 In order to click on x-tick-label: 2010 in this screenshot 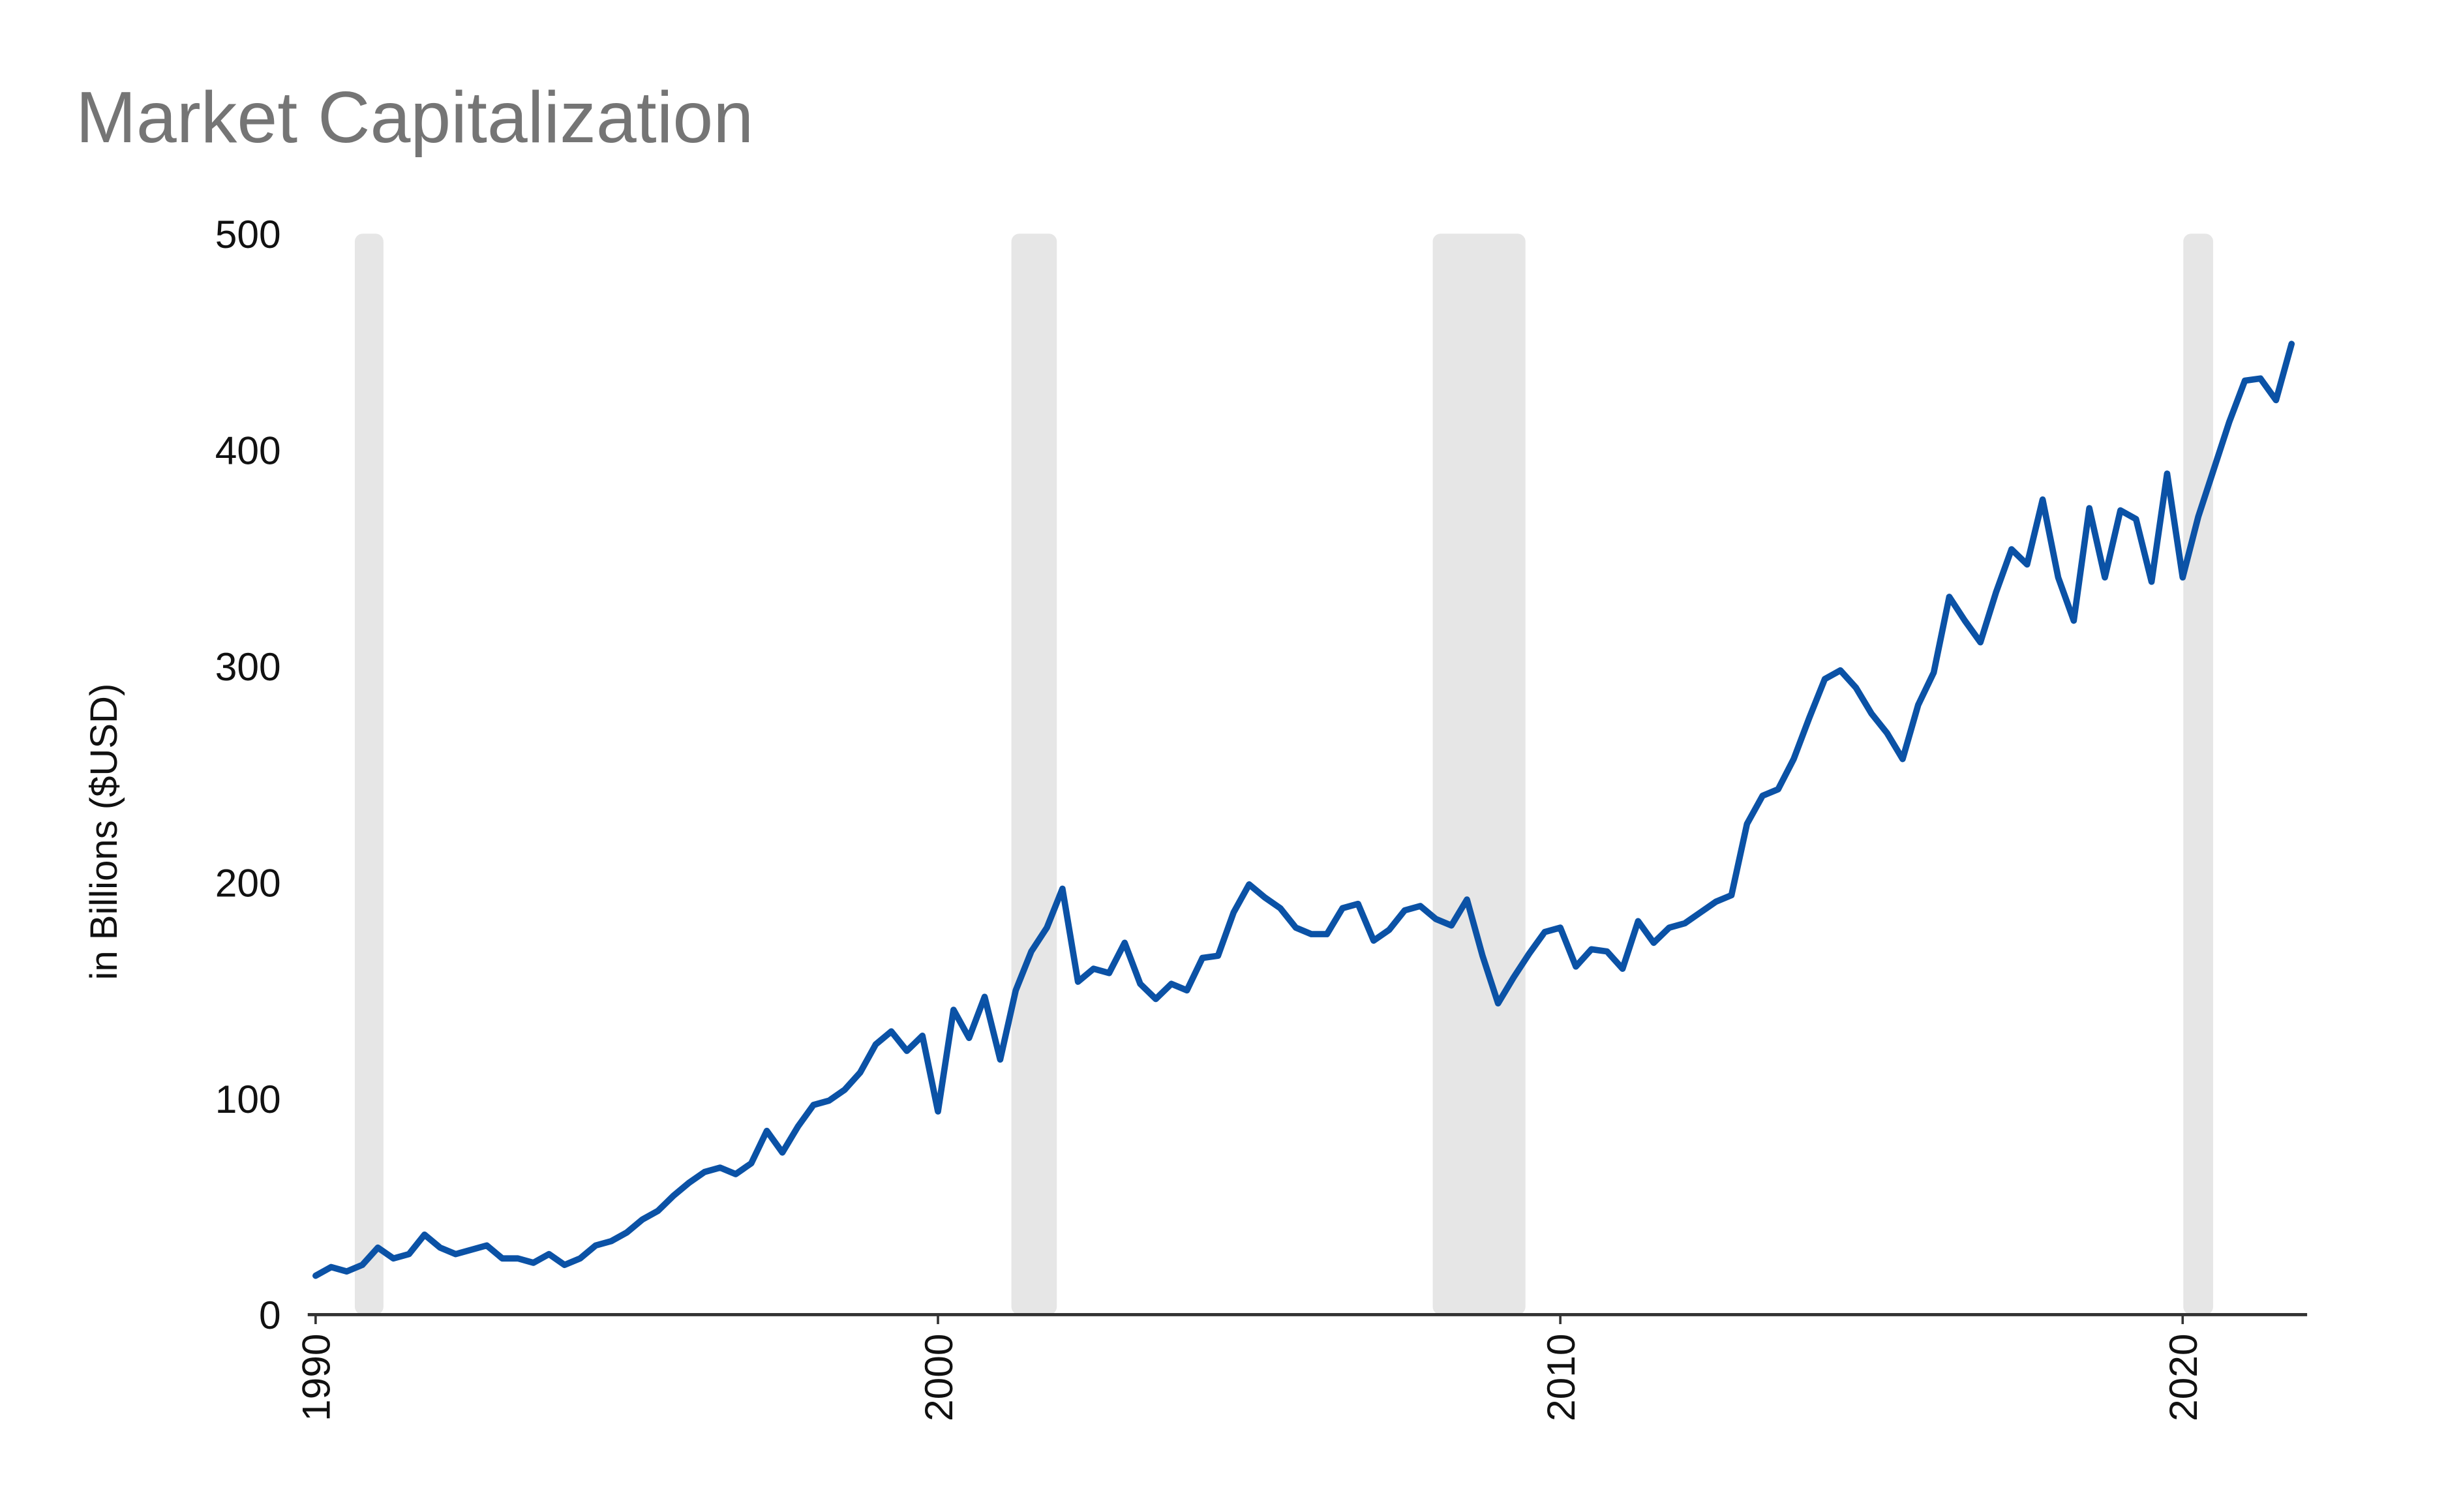, I will do `click(1561, 1377)`.